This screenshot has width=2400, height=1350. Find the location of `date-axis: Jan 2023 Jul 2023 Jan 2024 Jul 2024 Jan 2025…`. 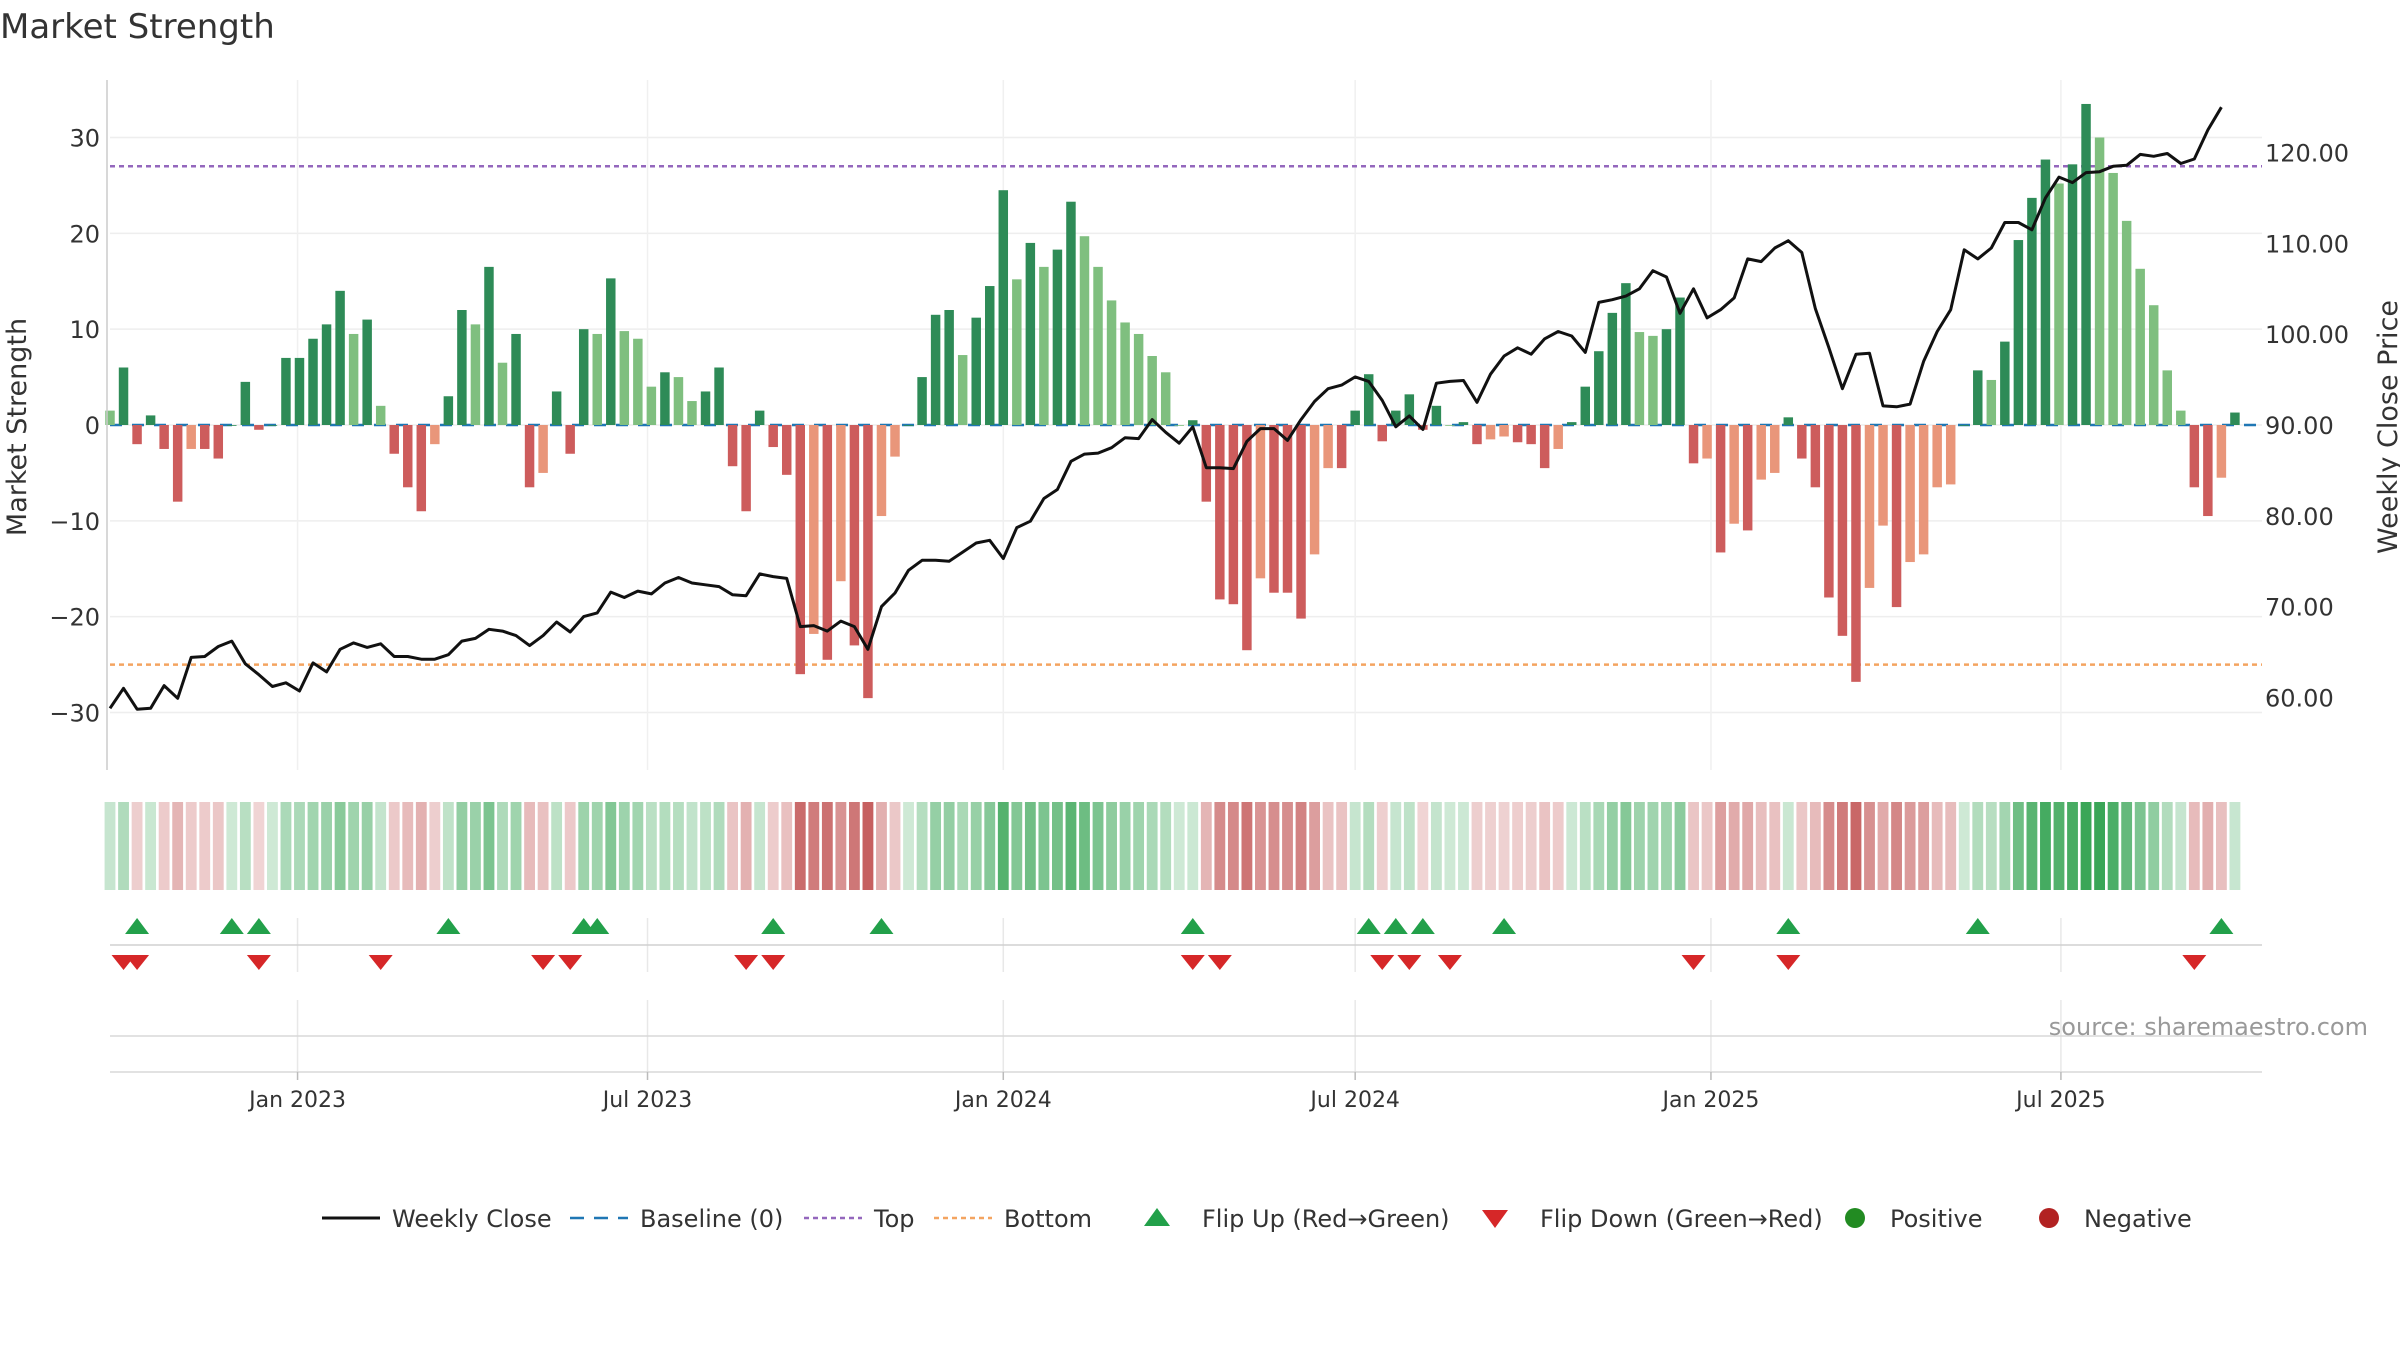

date-axis: Jan 2023 Jul 2023 Jan 2024 Jul 2024 Jan 2025… is located at coordinates (1176, 1092).